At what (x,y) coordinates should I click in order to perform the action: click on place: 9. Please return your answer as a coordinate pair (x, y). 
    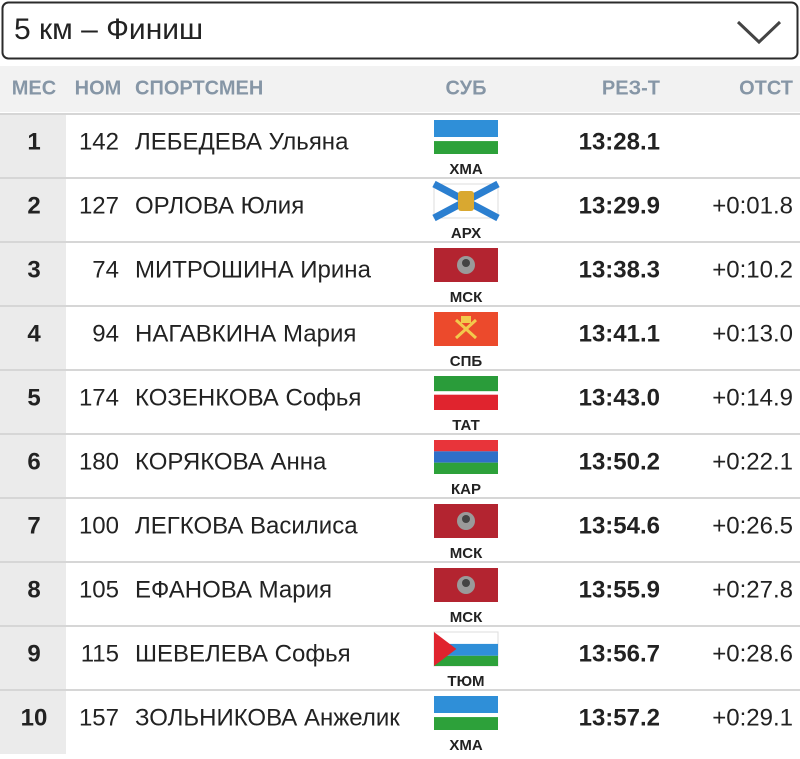
    Looking at the image, I should click on (33, 653).